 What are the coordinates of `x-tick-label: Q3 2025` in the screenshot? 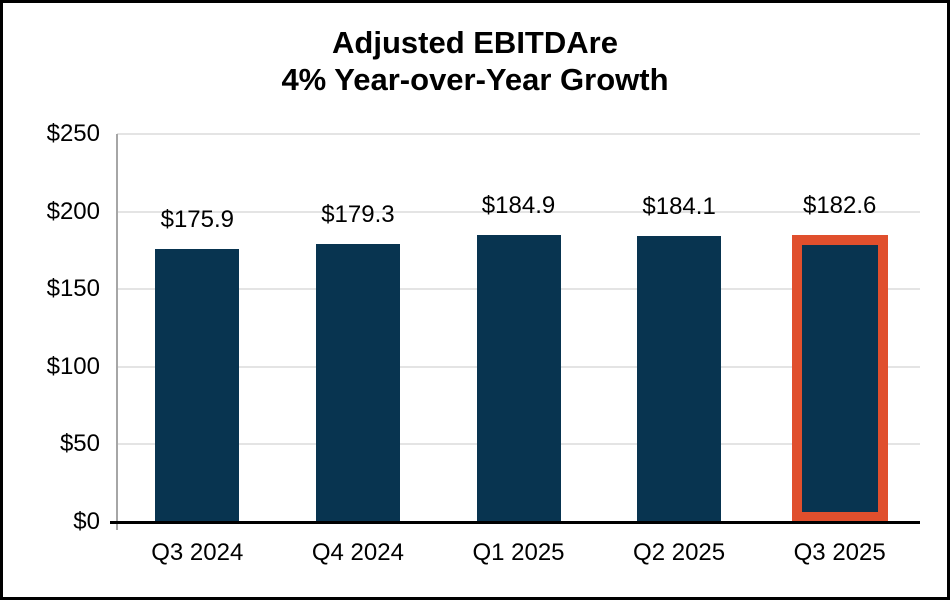 It's located at (839, 552).